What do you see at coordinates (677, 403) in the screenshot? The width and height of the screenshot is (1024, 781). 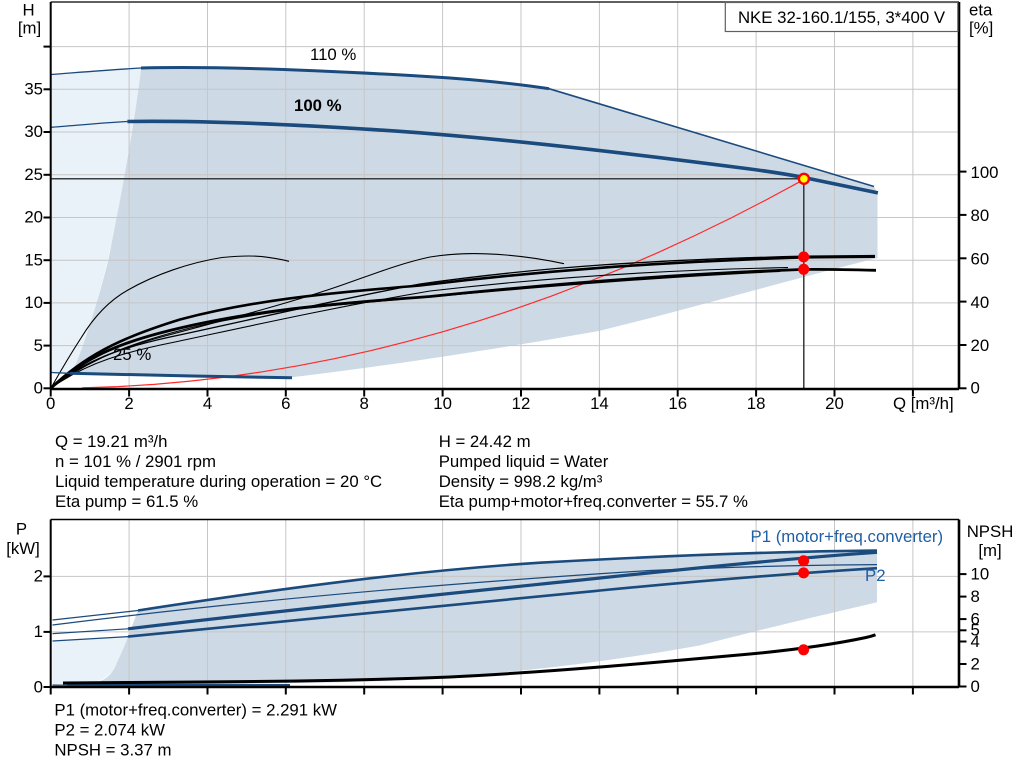 I see `svg-text: 16` at bounding box center [677, 403].